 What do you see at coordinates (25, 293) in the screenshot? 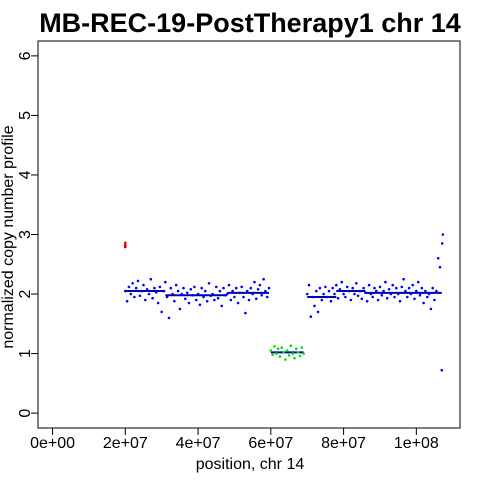
I see `y-tick-label: 2` at bounding box center [25, 293].